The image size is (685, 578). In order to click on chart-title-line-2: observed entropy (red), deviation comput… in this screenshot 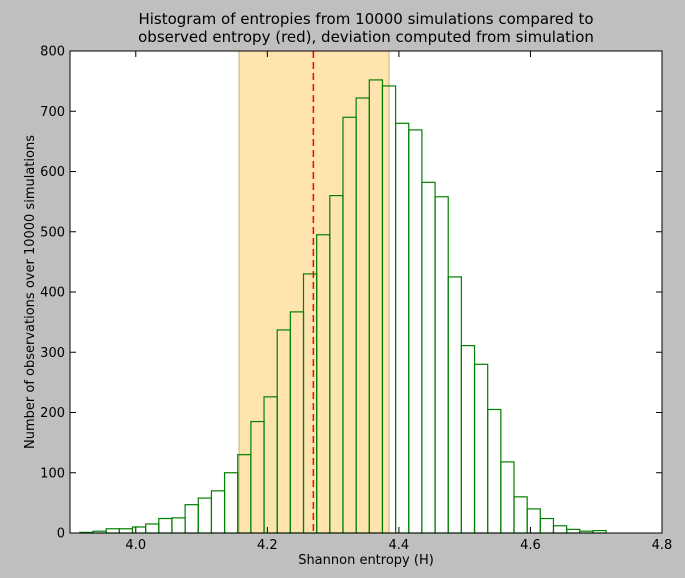, I will do `click(366, 37)`.